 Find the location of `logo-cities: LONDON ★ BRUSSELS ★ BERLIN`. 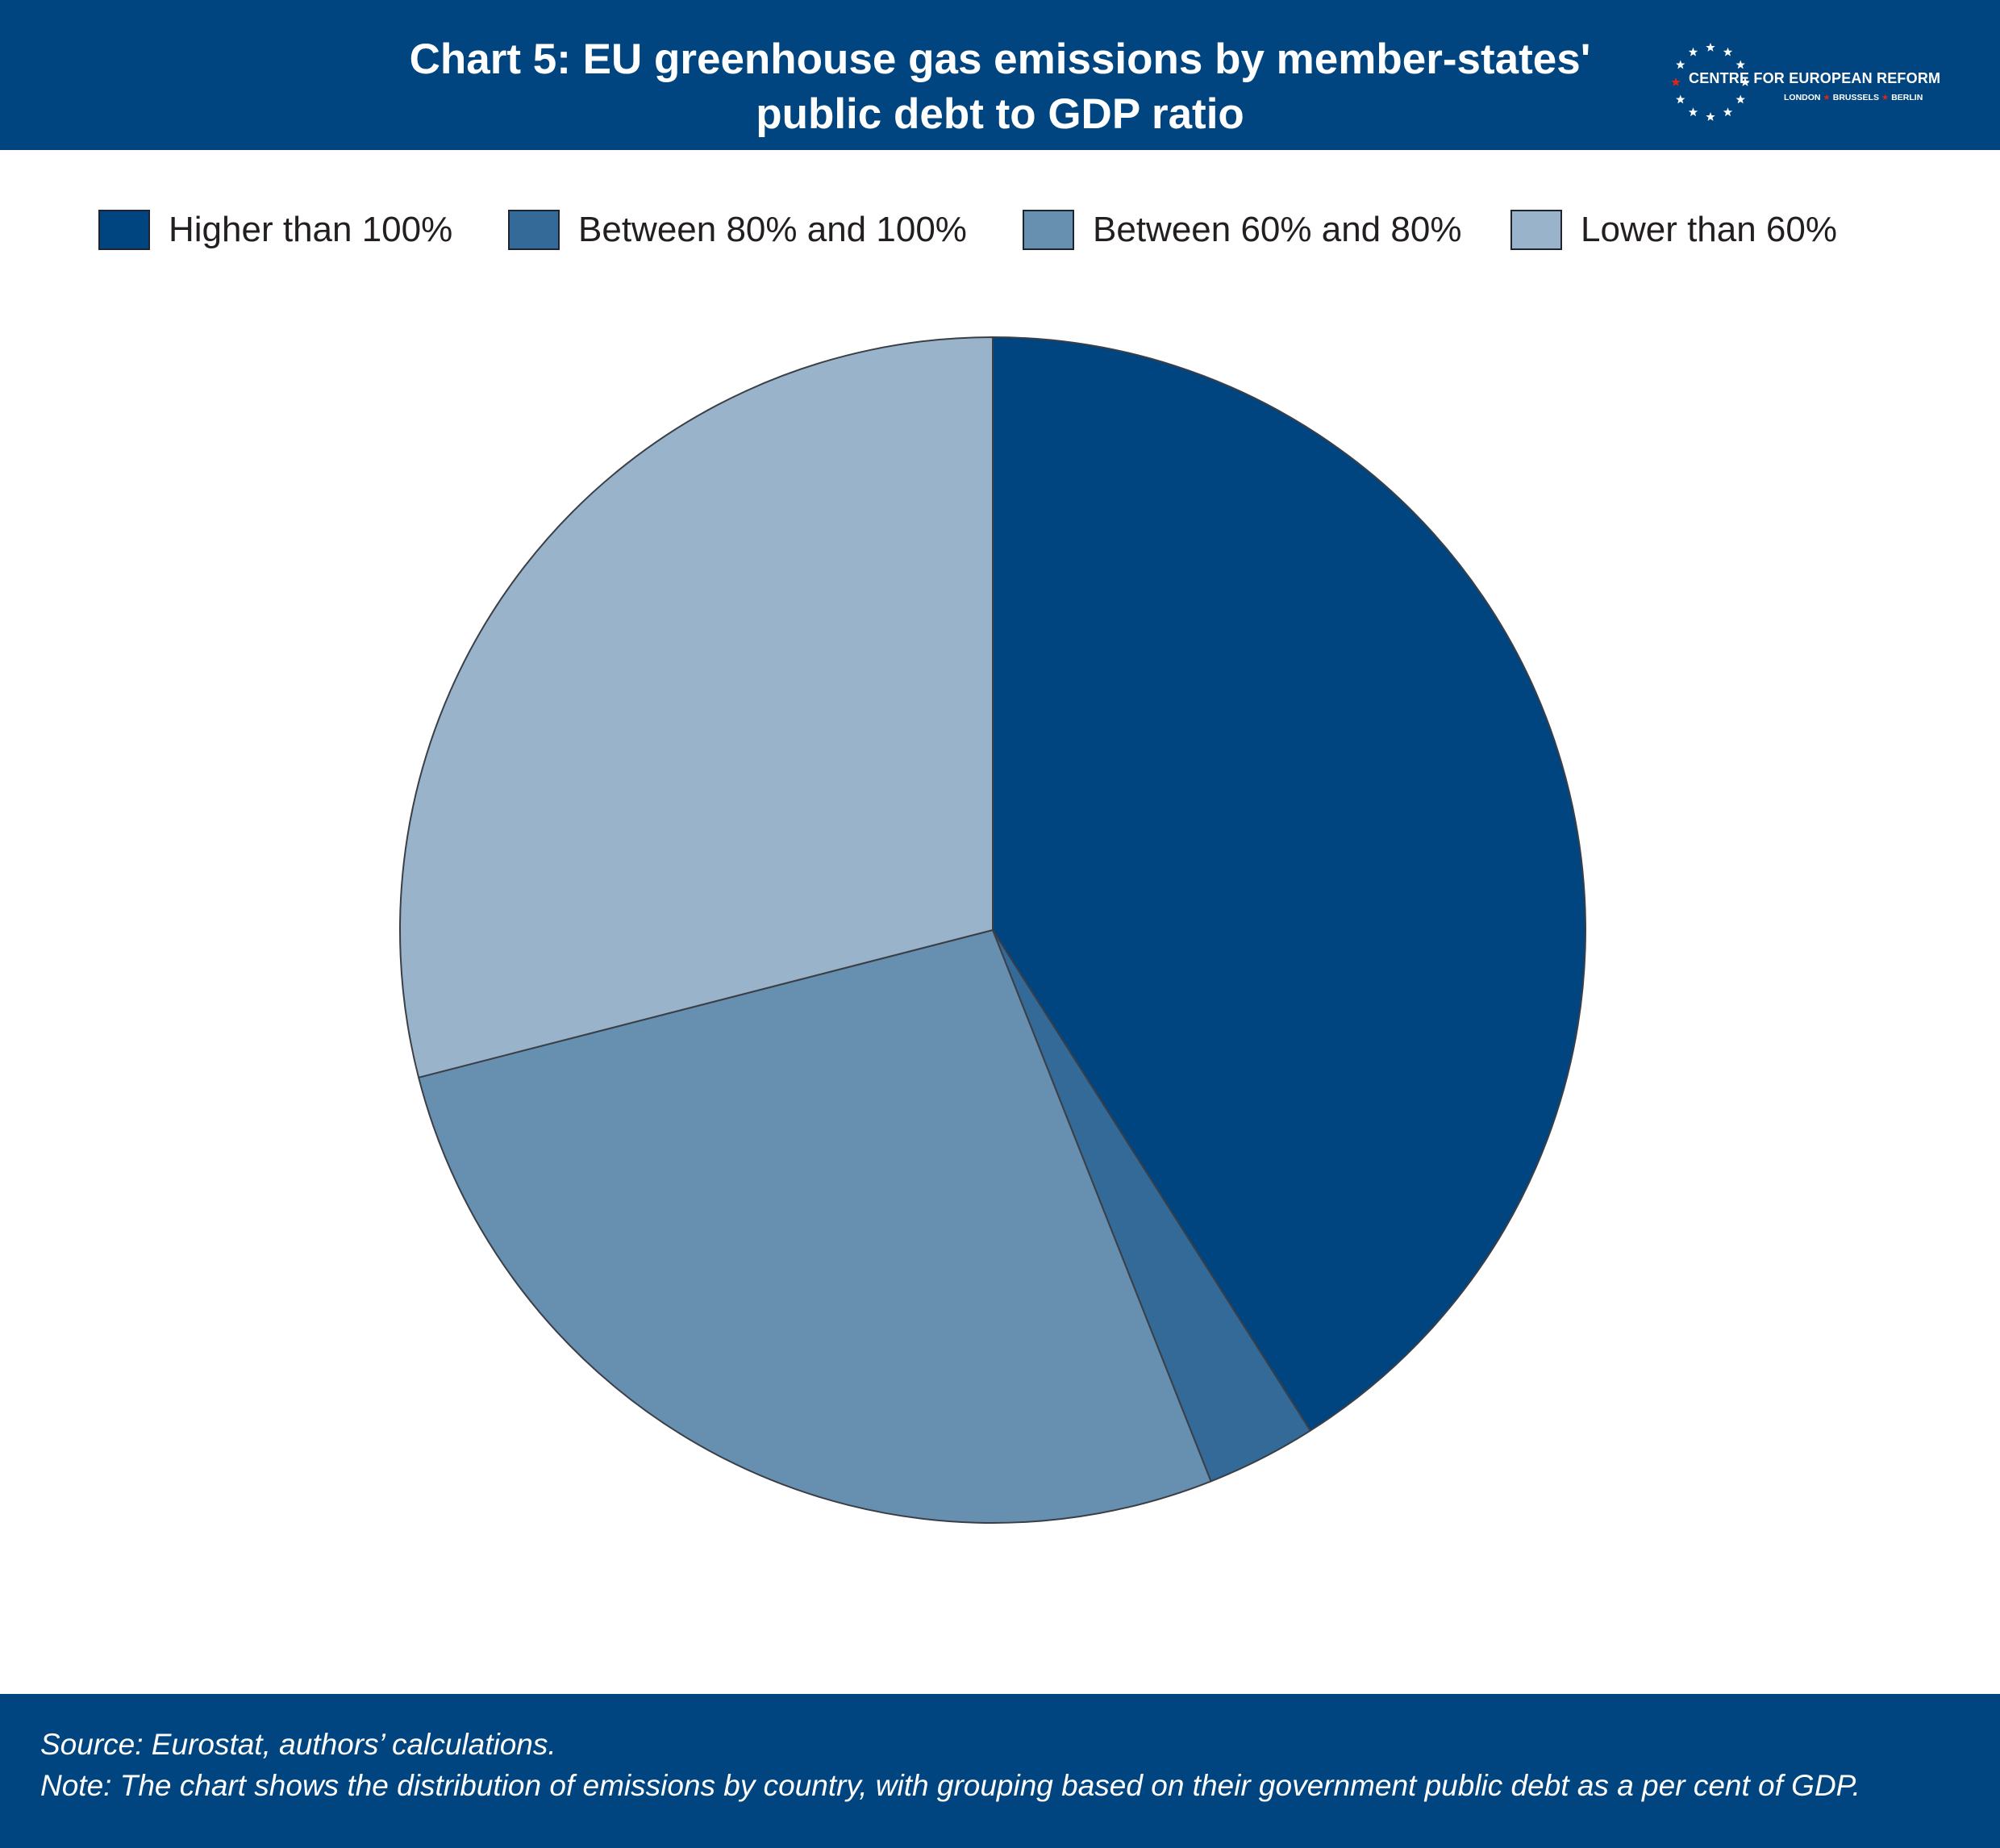

logo-cities: LONDON ★ BRUSSELS ★ BERLIN is located at coordinates (1853, 97).